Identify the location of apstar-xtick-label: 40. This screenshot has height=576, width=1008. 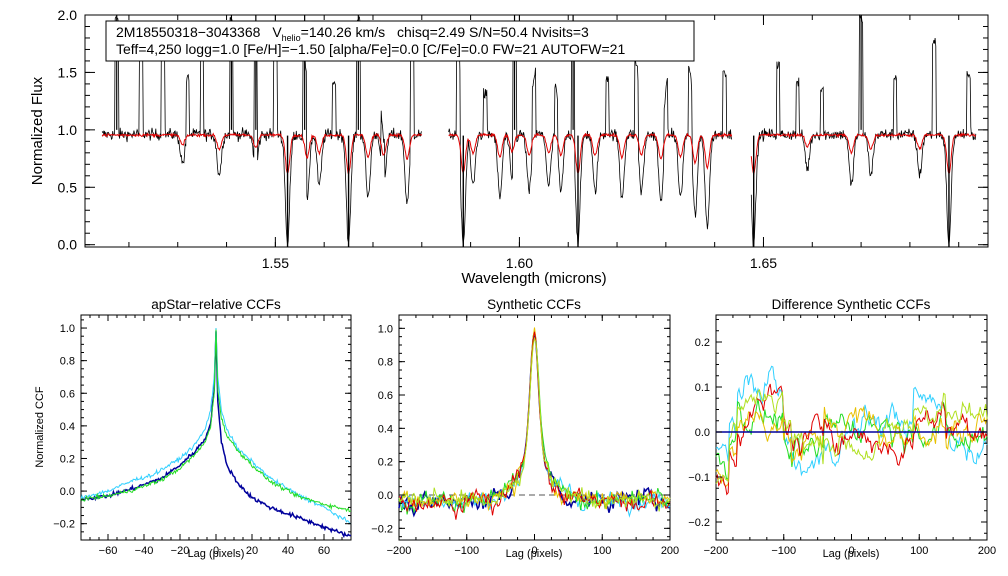
(288, 551).